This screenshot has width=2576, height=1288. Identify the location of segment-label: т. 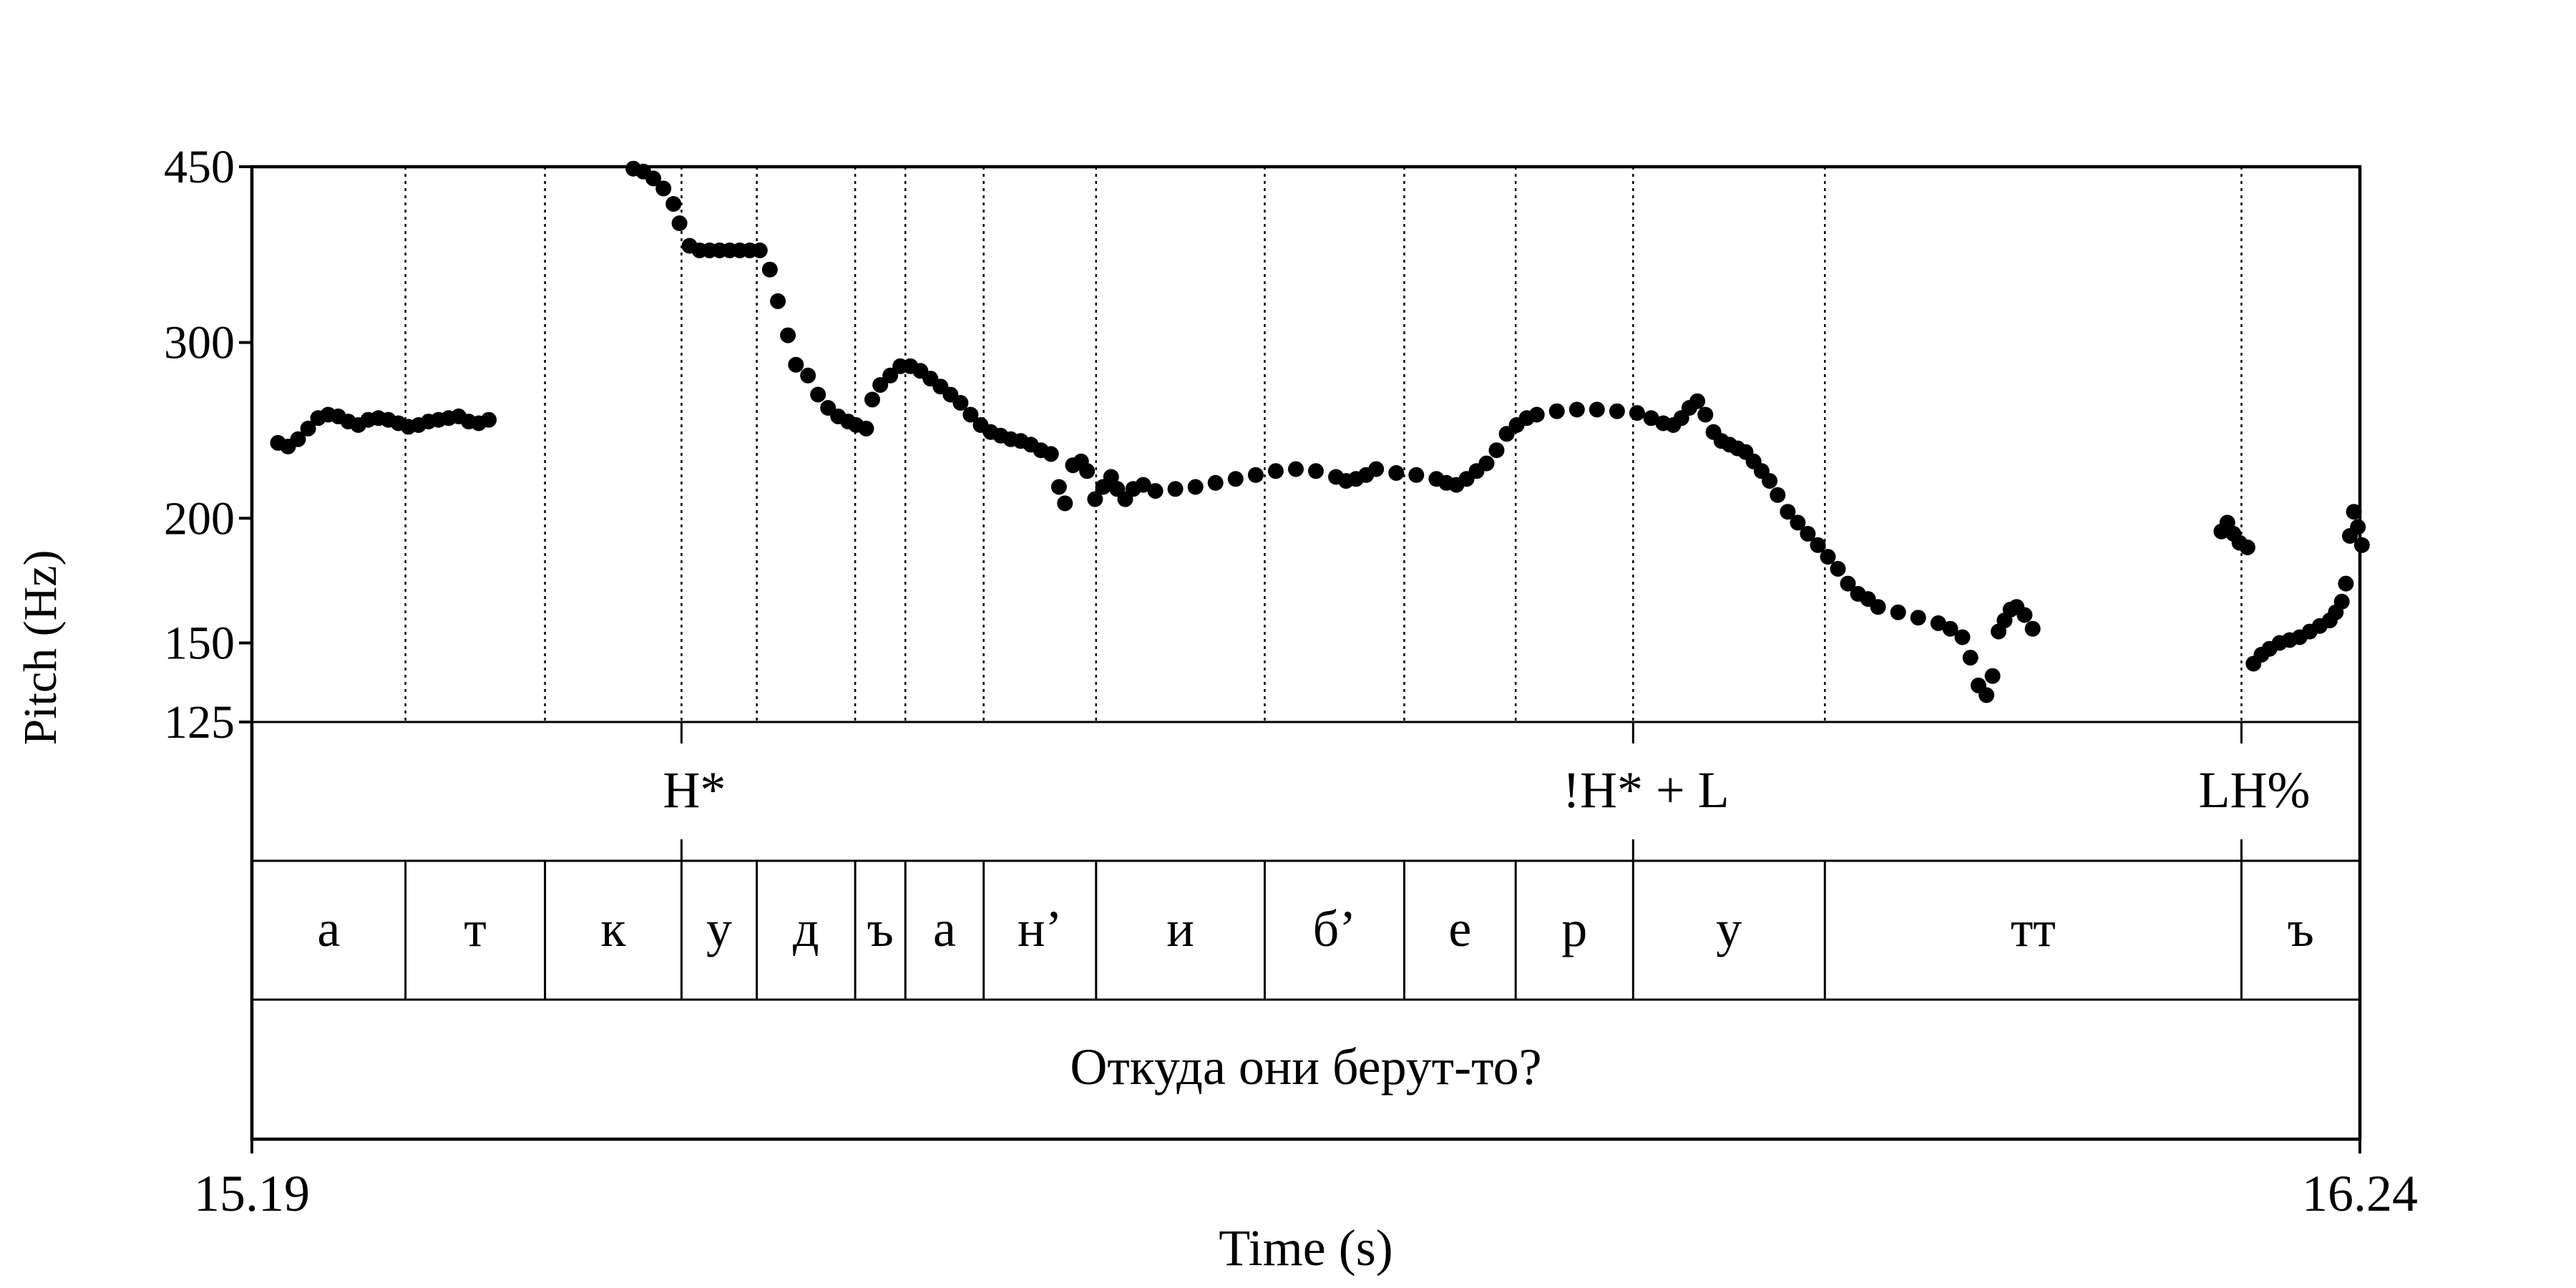
(475, 928).